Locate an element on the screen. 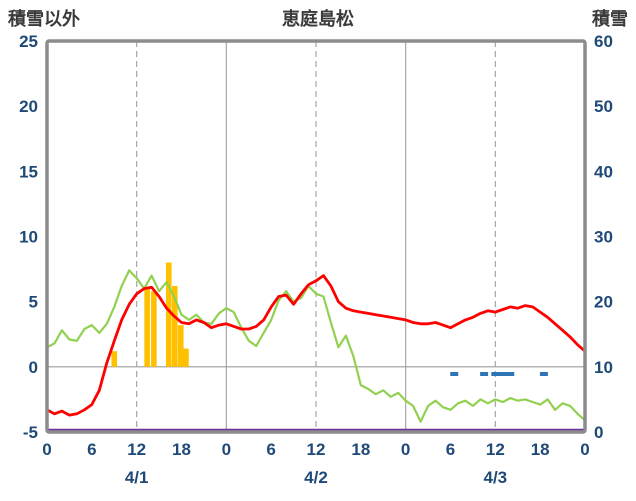  right-axis-tick: 50 is located at coordinates (603, 106).